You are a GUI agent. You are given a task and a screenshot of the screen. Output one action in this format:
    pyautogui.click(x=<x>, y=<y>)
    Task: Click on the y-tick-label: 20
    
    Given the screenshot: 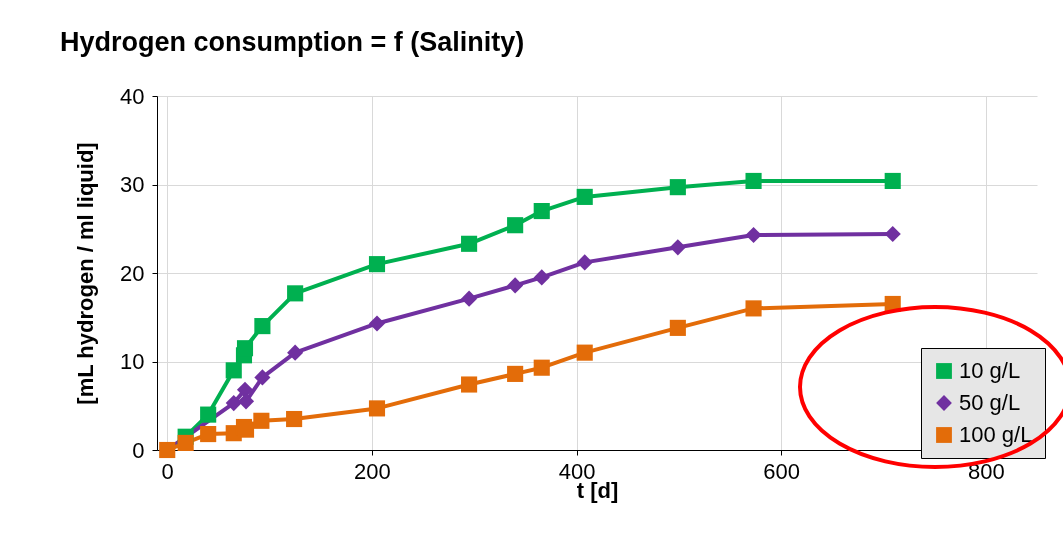 What is the action you would take?
    pyautogui.click(x=132, y=273)
    